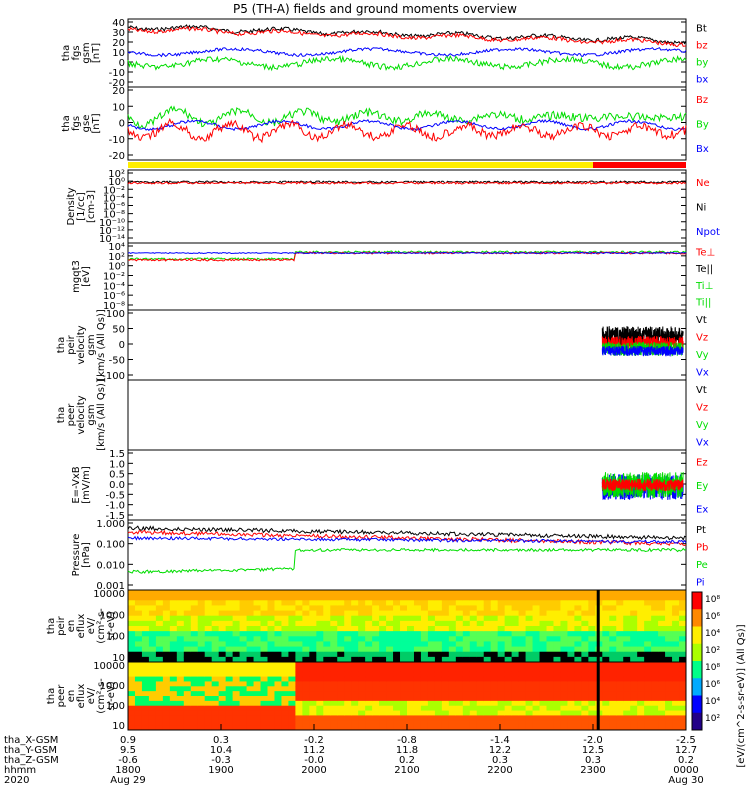  I want to click on panel-frame-fgs_gse, so click(407, 123).